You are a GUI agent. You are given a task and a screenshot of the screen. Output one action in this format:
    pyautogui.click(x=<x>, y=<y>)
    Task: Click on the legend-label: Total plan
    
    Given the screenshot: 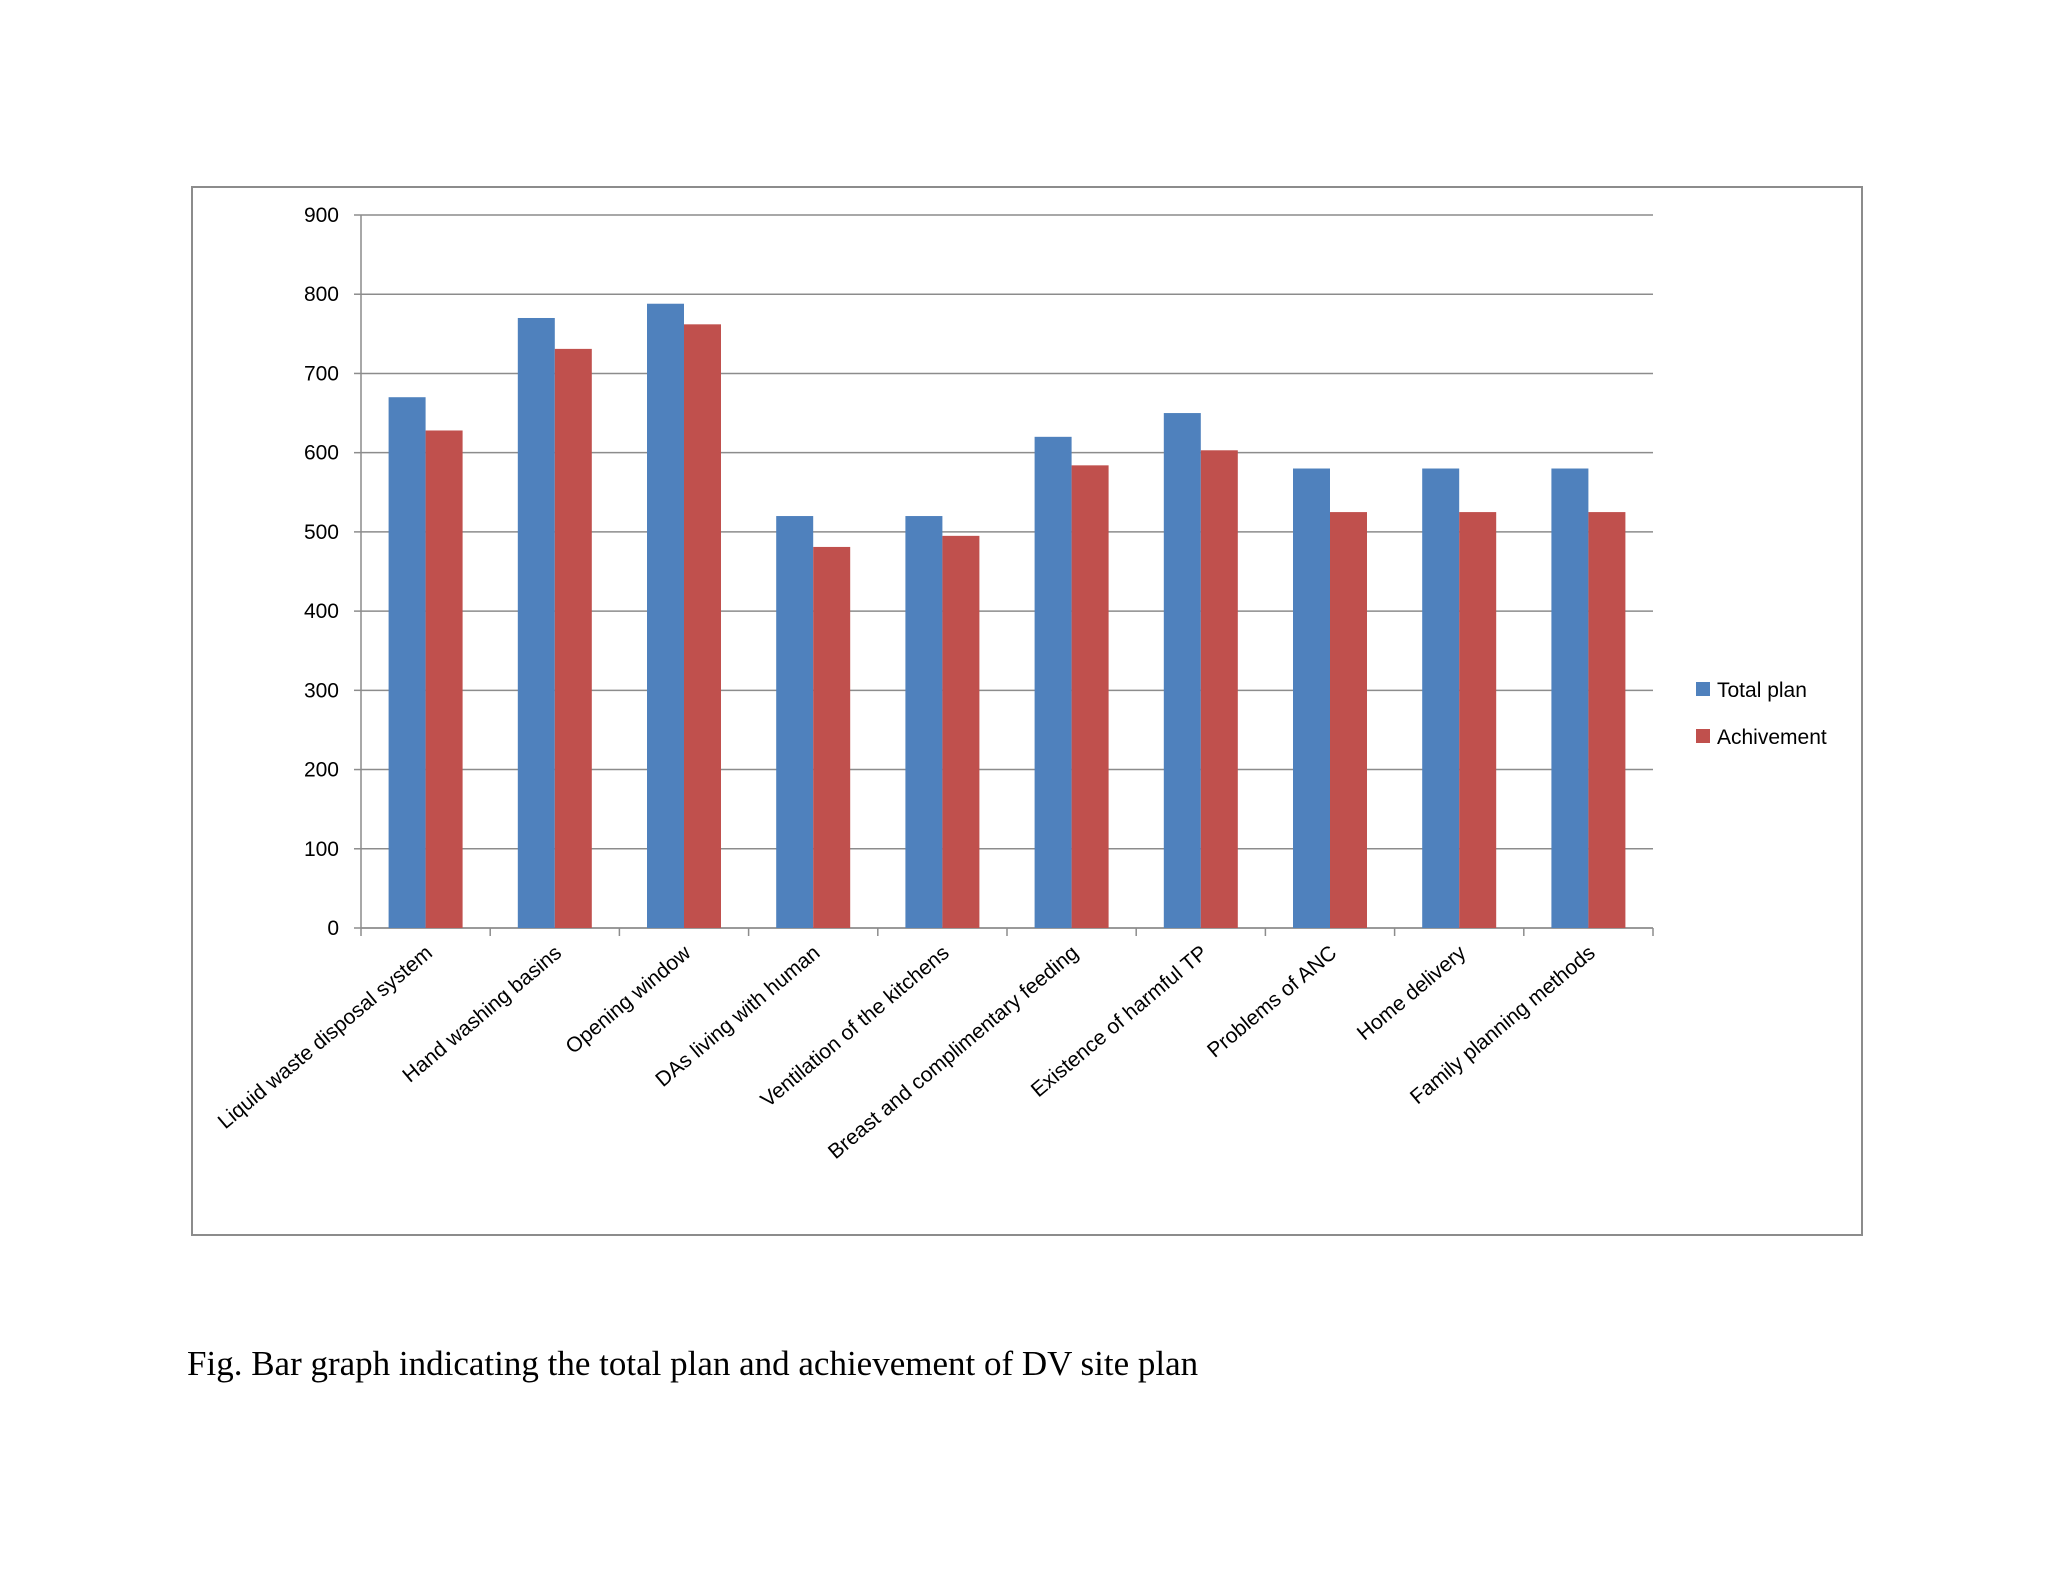 What is the action you would take?
    pyautogui.click(x=1762, y=690)
    